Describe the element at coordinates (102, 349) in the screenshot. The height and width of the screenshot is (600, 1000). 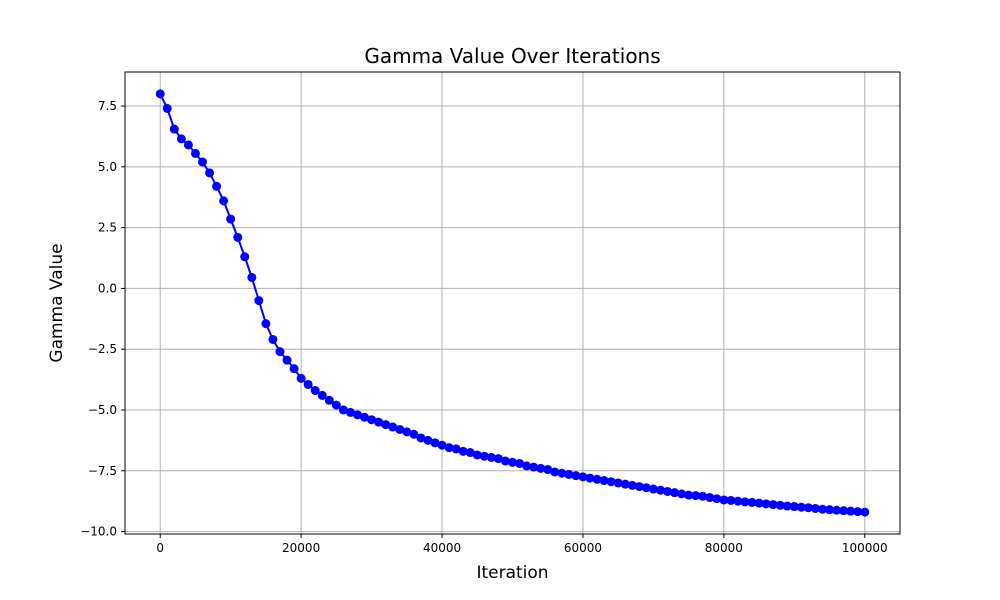
I see `y-tick-label: −2.5` at that location.